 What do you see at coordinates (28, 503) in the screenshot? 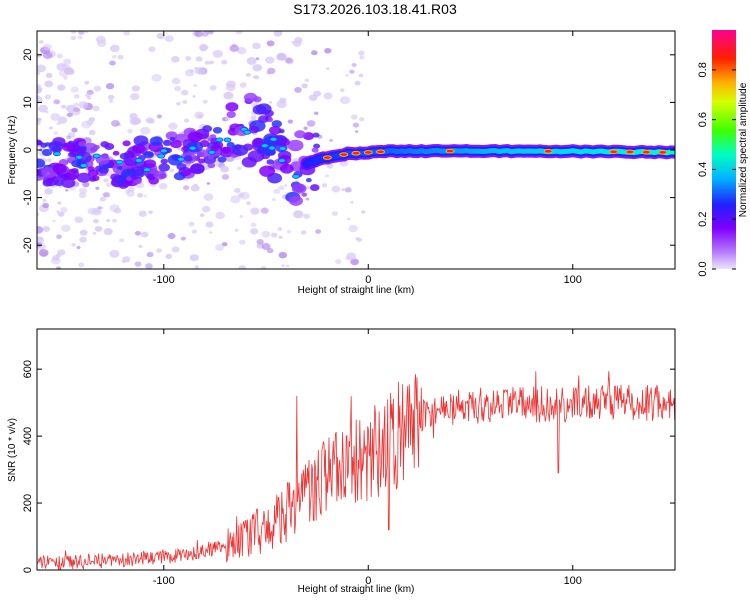
I see `snr-y-tick-label: 200` at bounding box center [28, 503].